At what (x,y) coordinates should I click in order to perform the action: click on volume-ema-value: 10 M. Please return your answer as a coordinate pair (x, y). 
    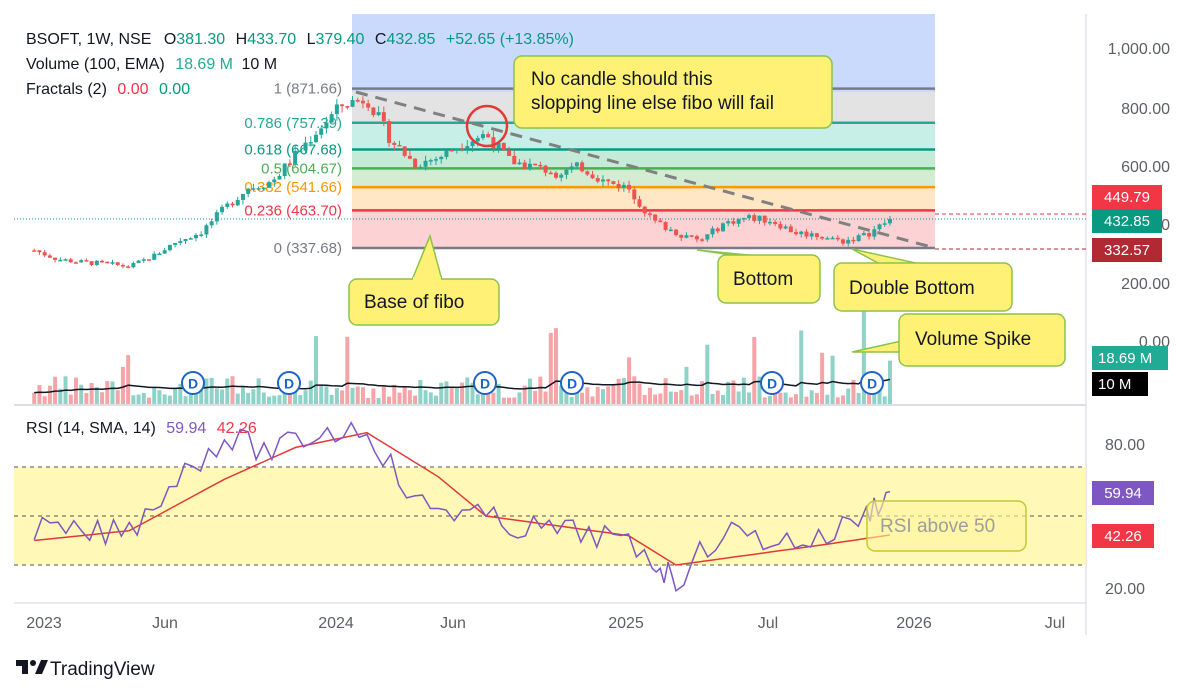
    Looking at the image, I should click on (259, 64).